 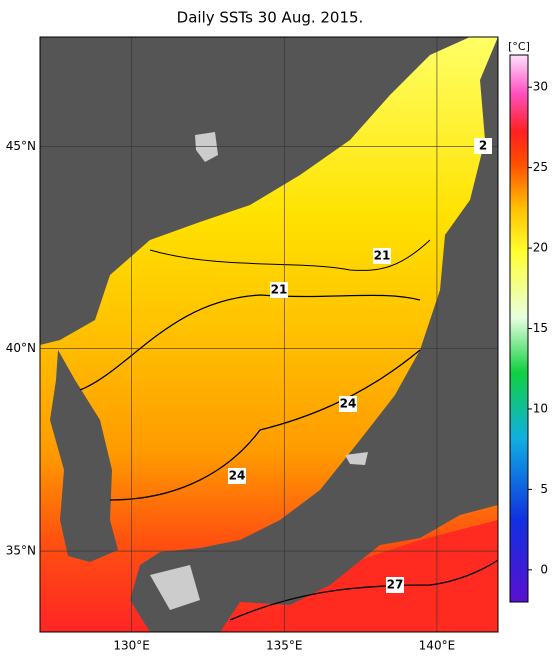 I want to click on colorbar-tick-label: 25, so click(x=540, y=167).